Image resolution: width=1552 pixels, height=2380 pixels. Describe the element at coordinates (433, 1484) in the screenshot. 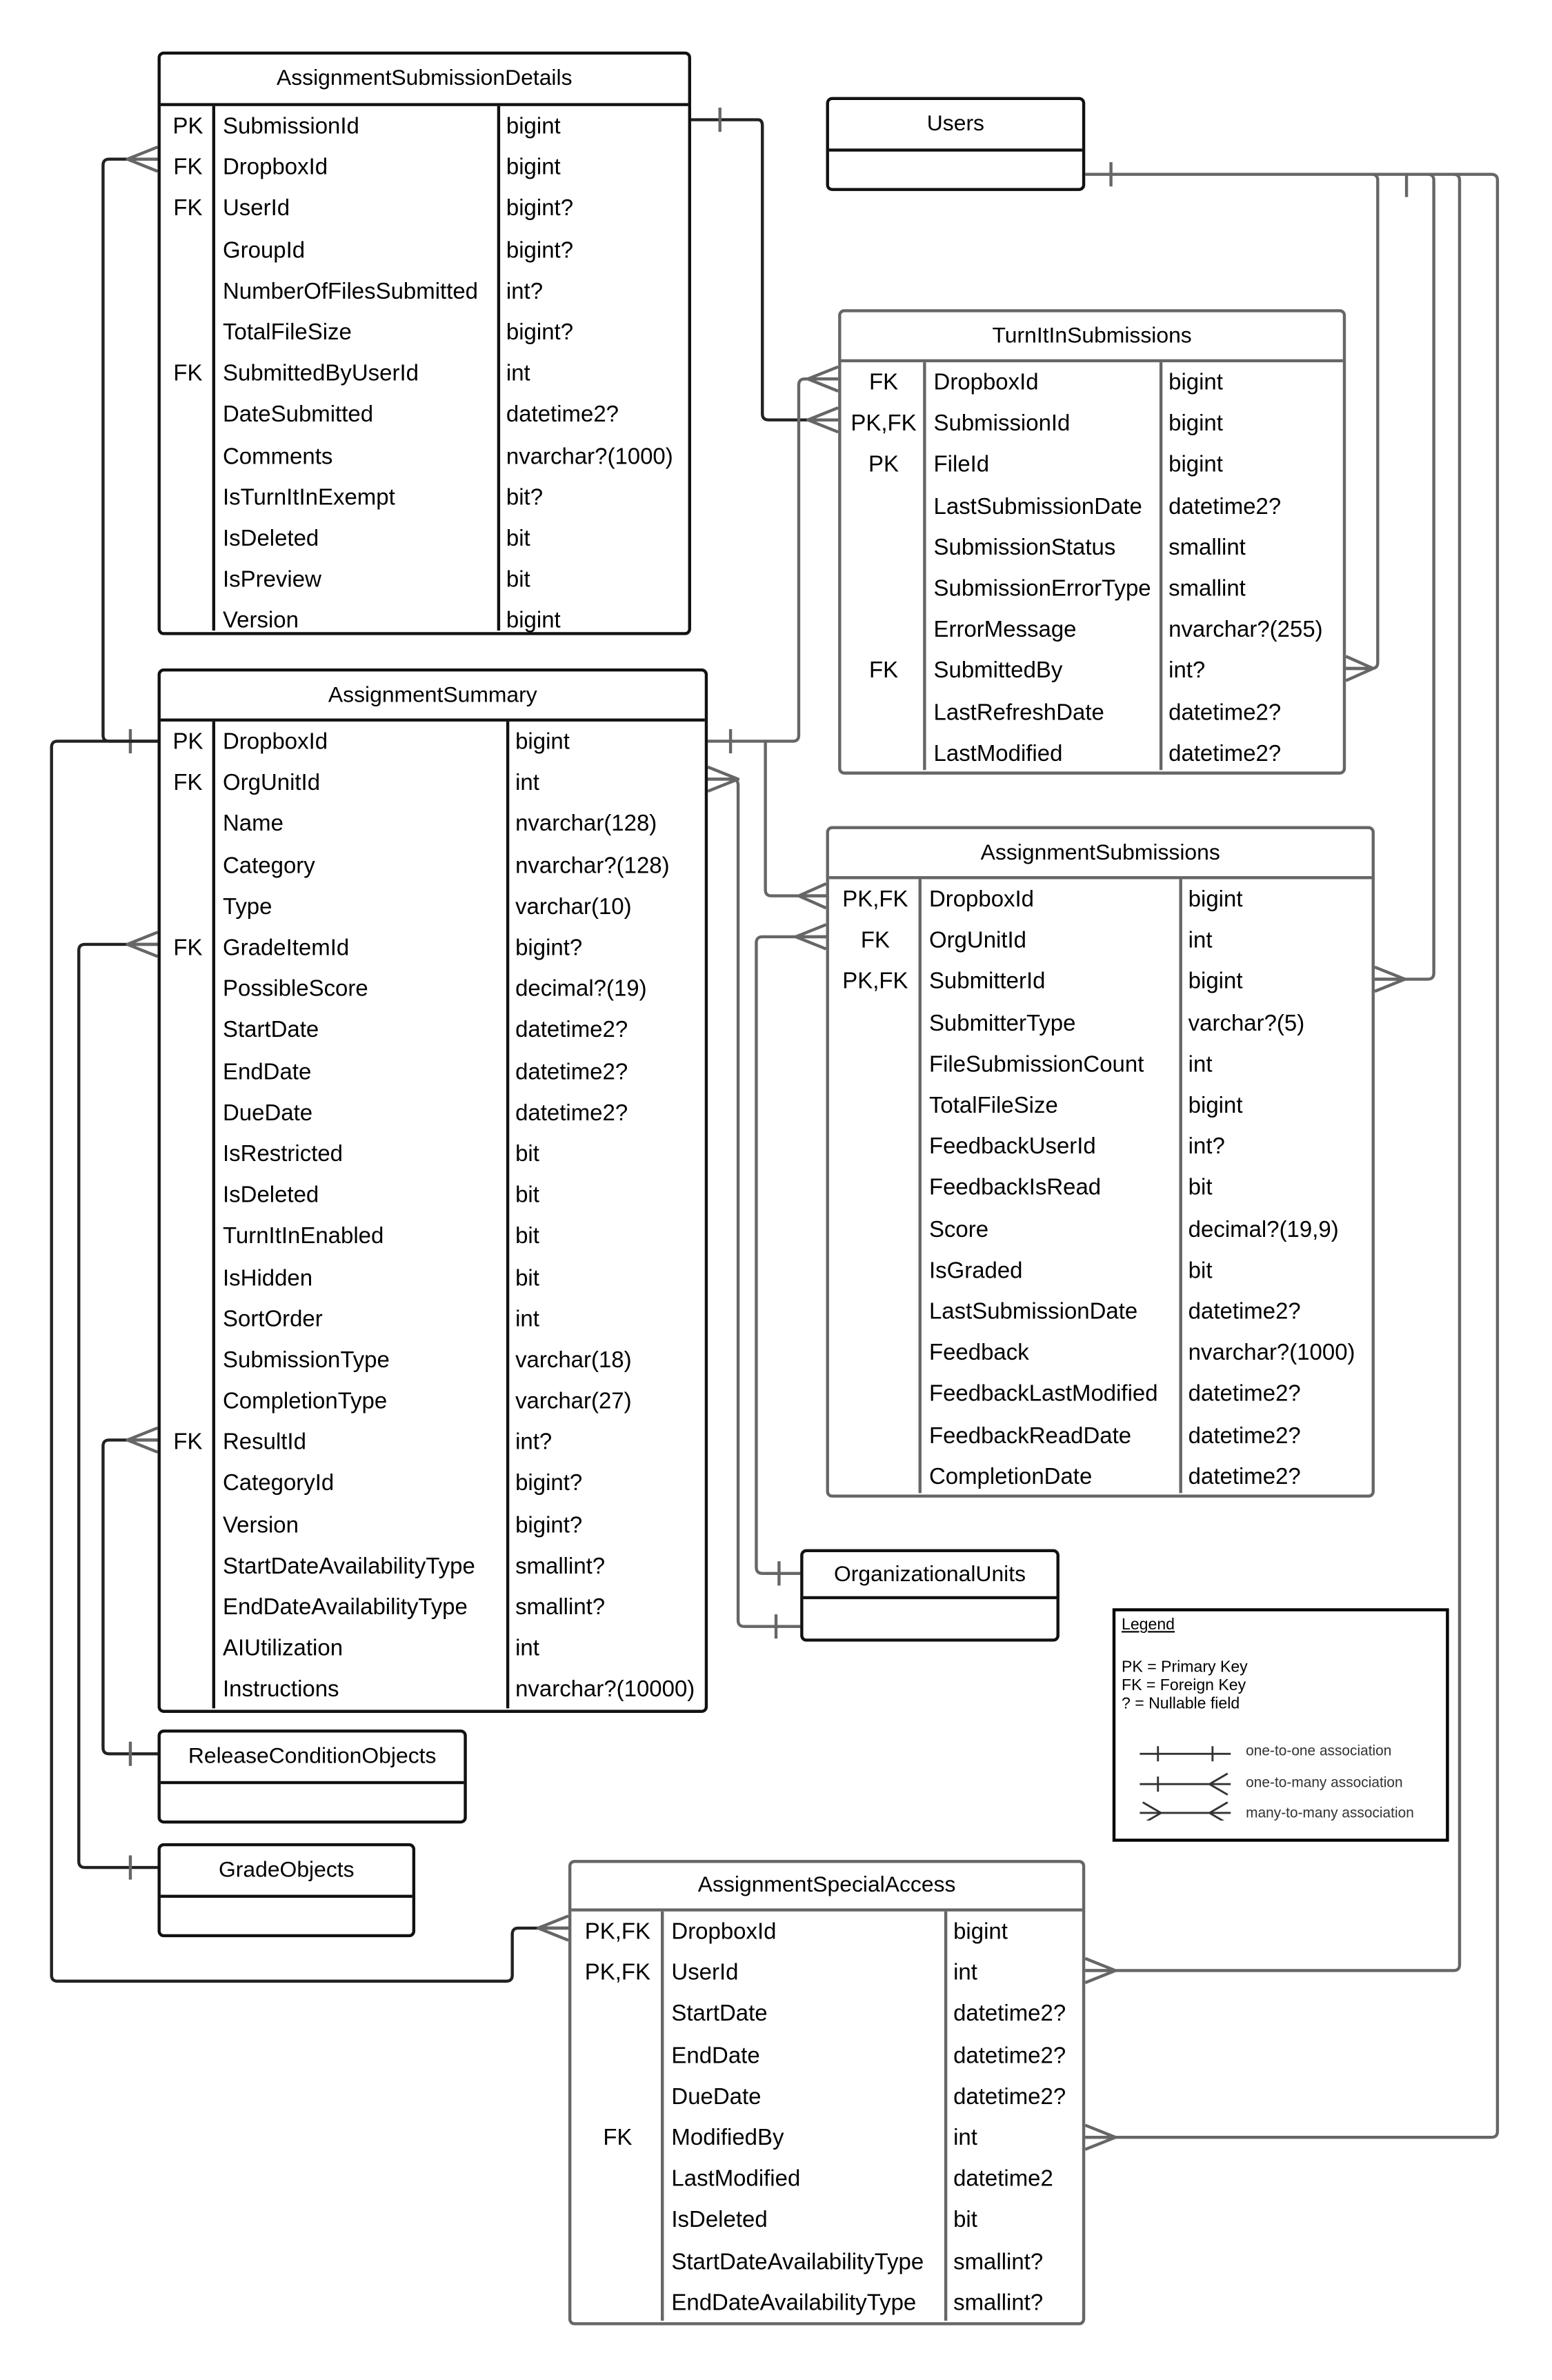

I see `table-row: CategoryId bigint?` at that location.